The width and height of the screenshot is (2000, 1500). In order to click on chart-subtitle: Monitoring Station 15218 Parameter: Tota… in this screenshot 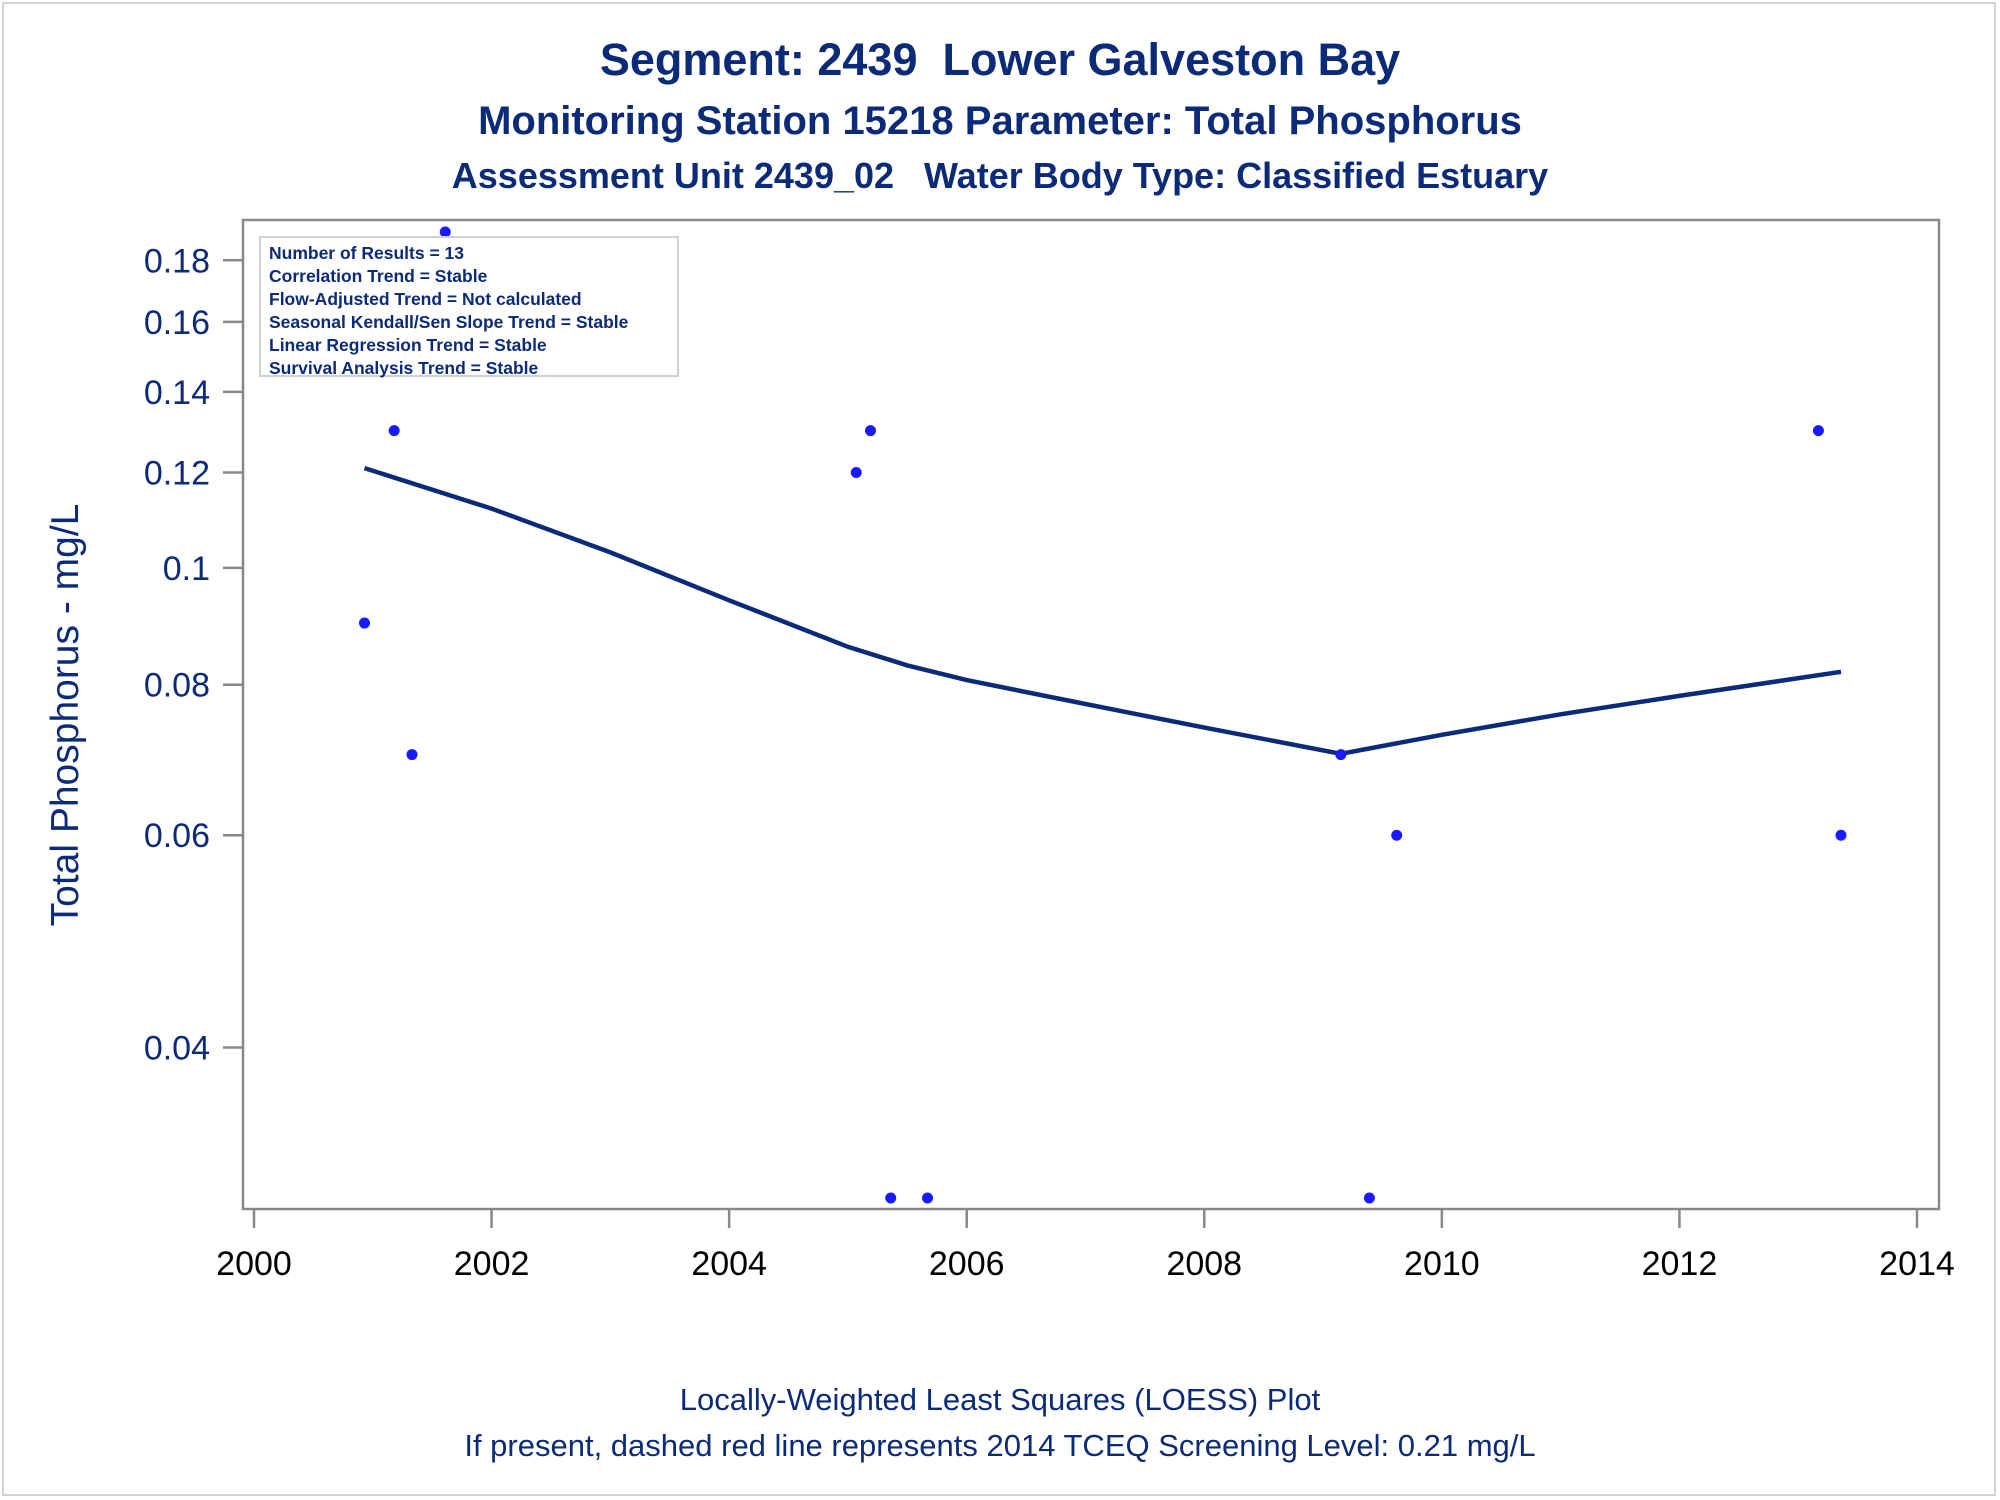, I will do `click(1000, 121)`.